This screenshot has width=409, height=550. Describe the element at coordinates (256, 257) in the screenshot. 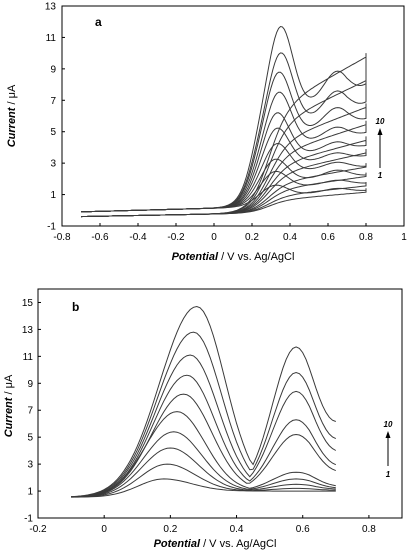

I see `x-axis-label-rest-a: / V vs. Ag/AgCl` at that location.